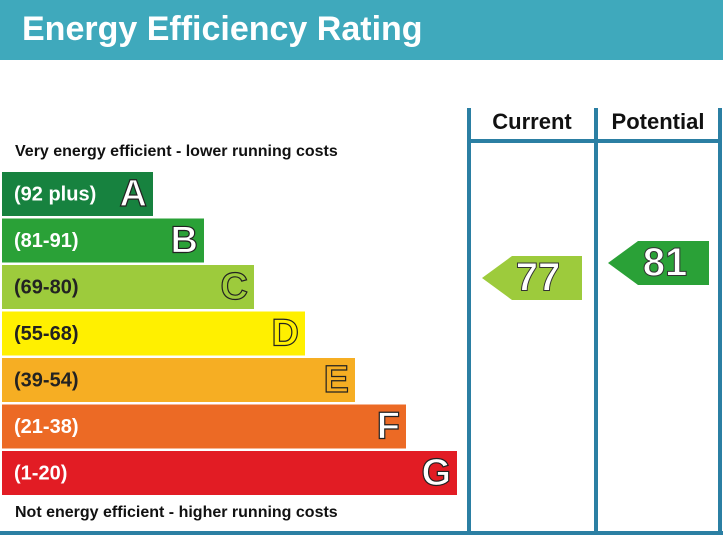 Image resolution: width=723 pixels, height=543 pixels. I want to click on band-letter: A, so click(133, 194).